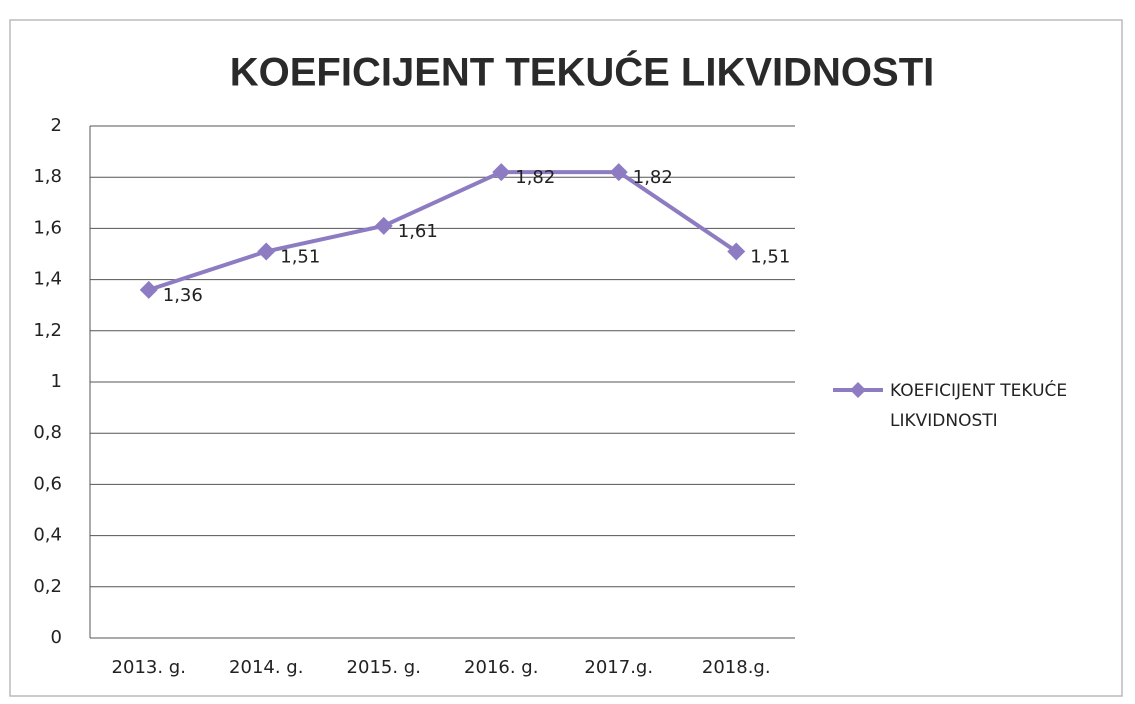 This screenshot has height=704, width=1135. What do you see at coordinates (736, 667) in the screenshot?
I see `x-tick-label: 2018.g.` at bounding box center [736, 667].